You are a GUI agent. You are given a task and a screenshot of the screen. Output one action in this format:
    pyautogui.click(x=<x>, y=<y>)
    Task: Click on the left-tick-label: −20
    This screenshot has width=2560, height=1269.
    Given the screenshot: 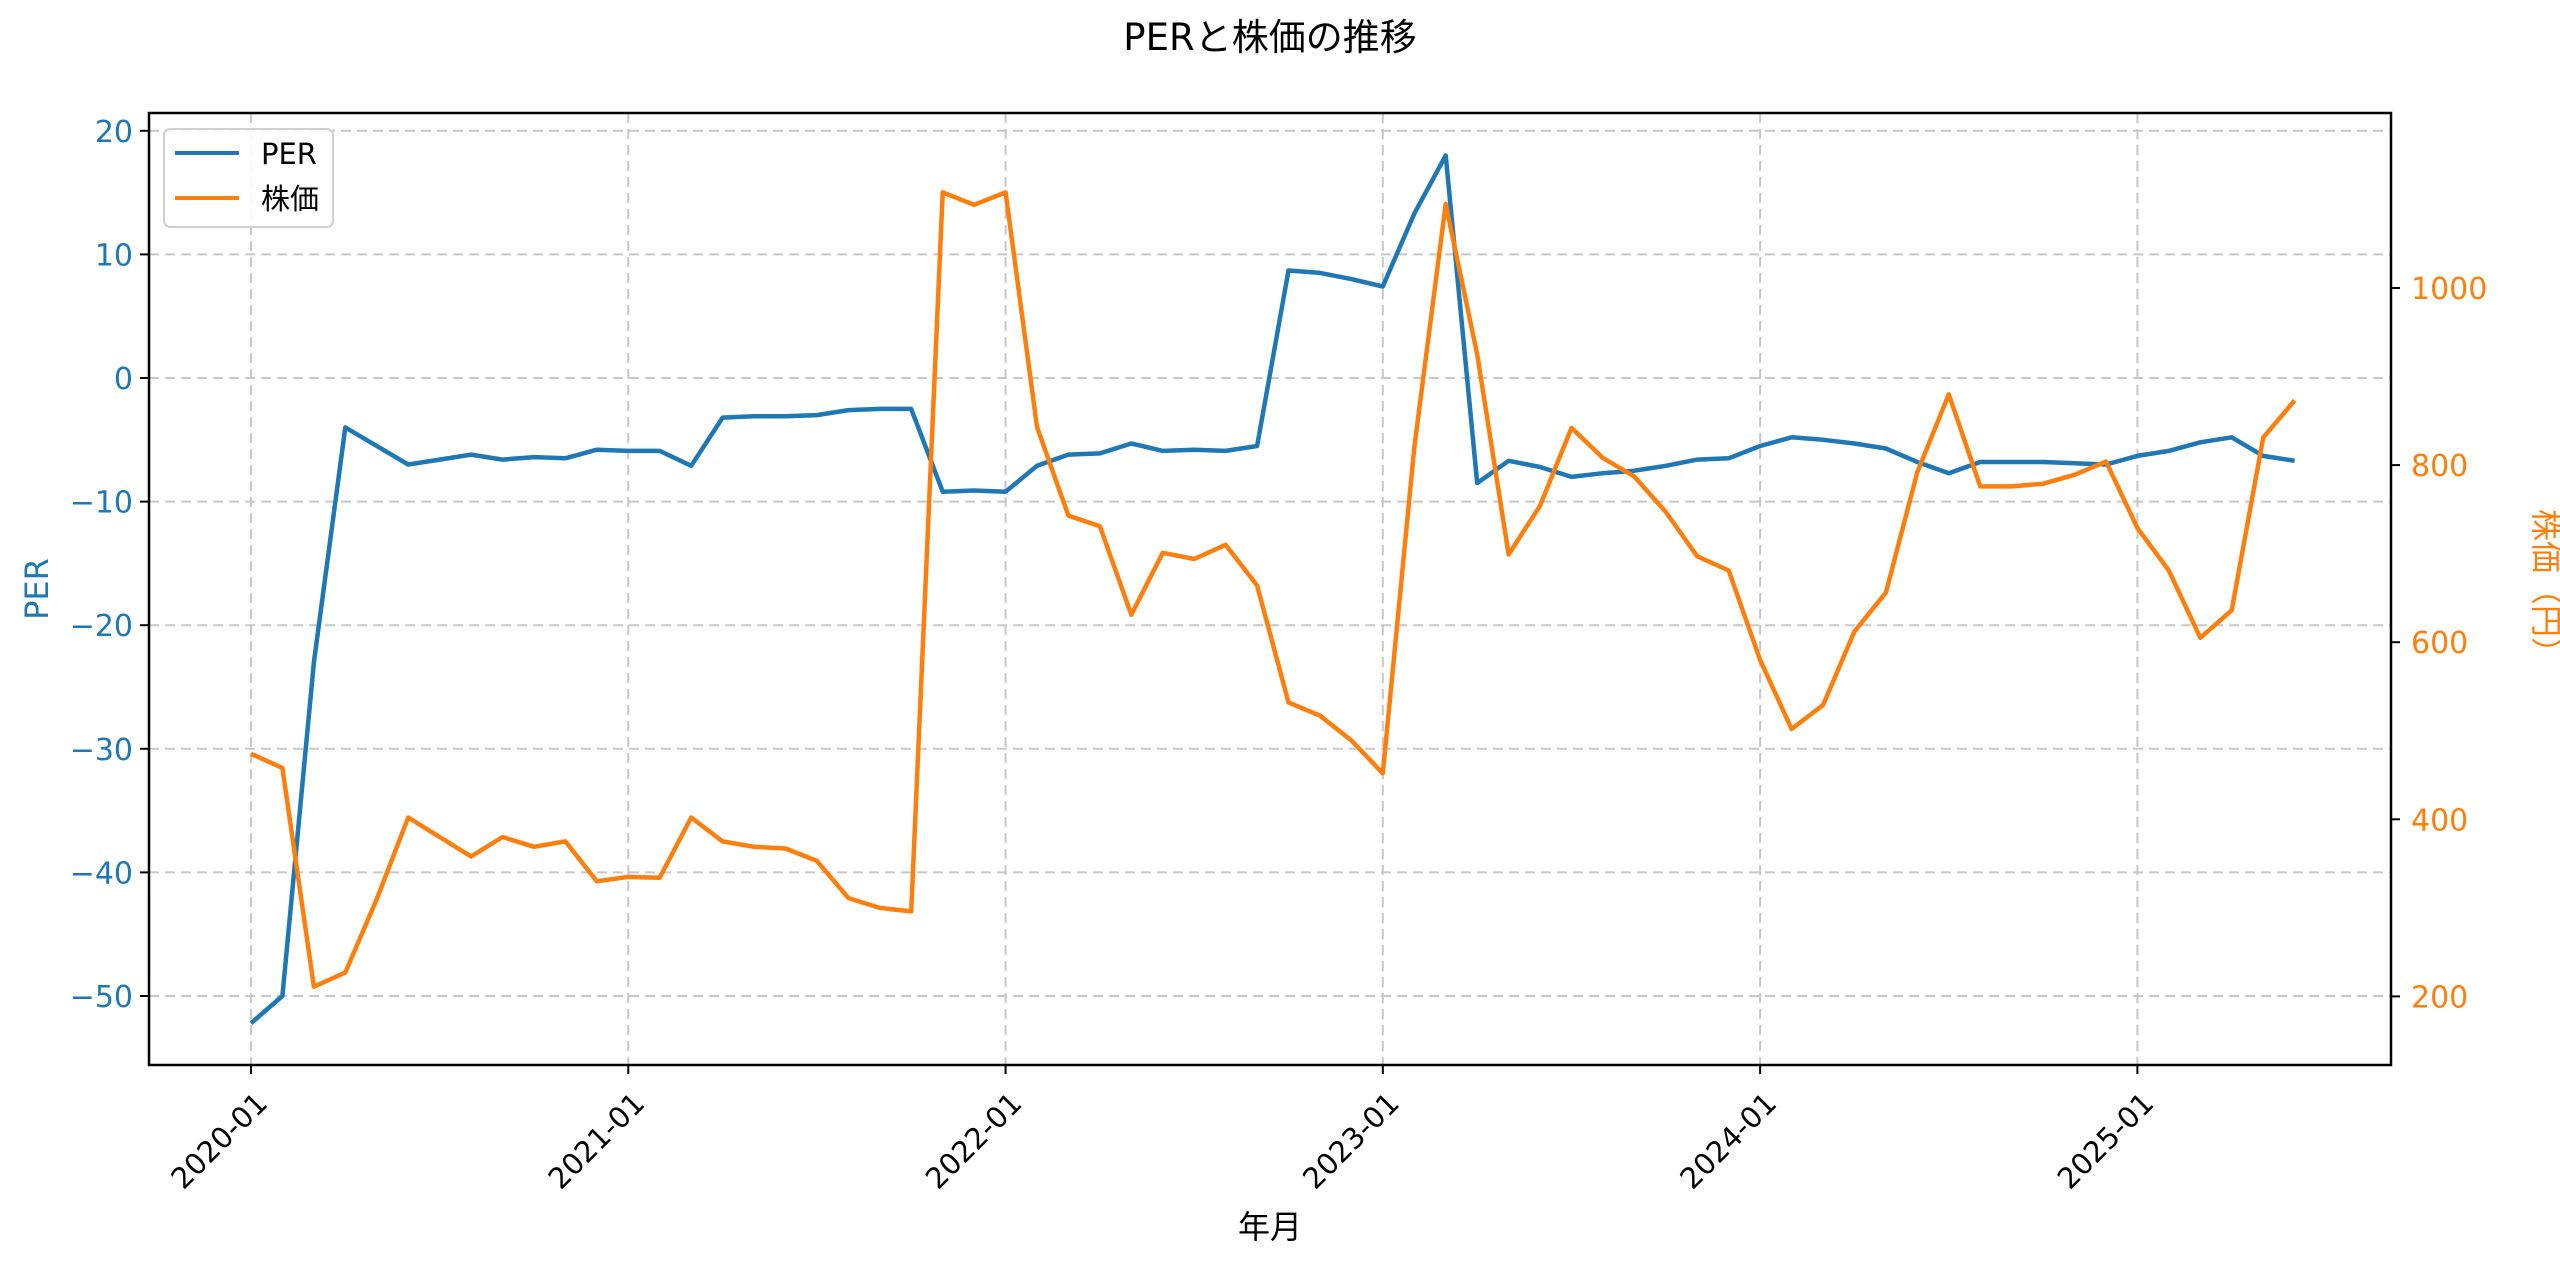 What is the action you would take?
    pyautogui.click(x=101, y=626)
    